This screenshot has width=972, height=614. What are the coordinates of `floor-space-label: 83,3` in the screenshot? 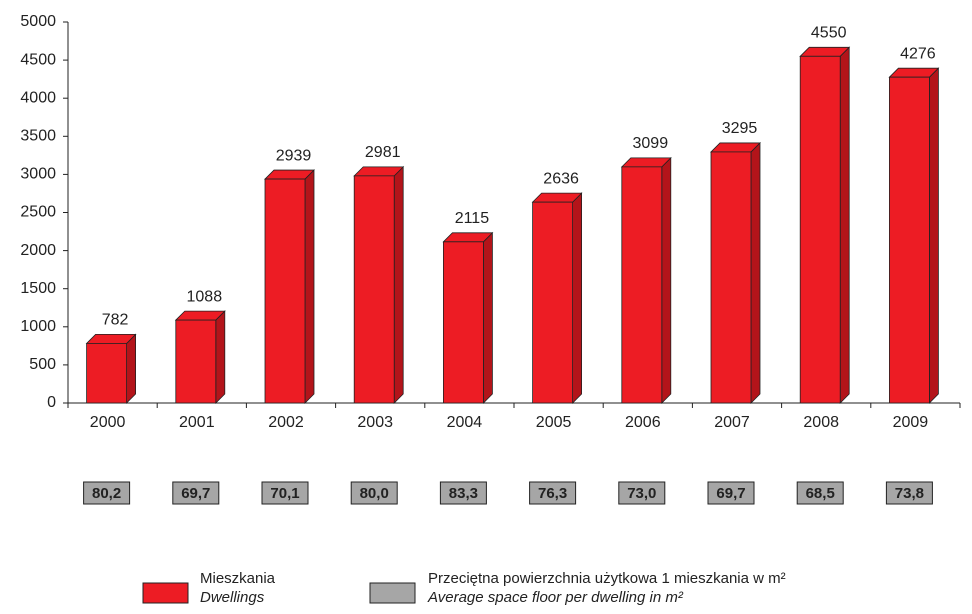 It's located at (463, 493).